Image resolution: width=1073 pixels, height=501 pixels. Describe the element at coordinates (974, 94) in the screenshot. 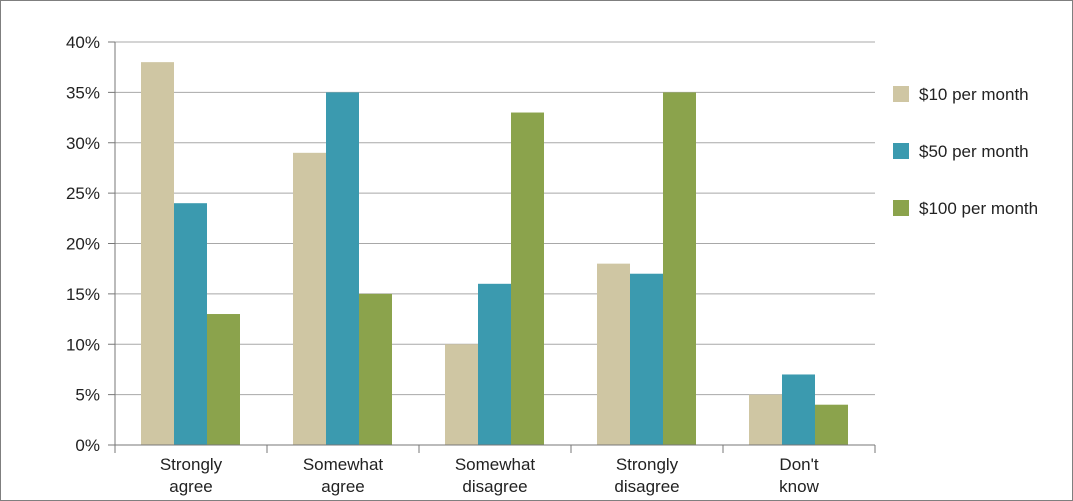

I see `legend-label: $10 per month` at that location.